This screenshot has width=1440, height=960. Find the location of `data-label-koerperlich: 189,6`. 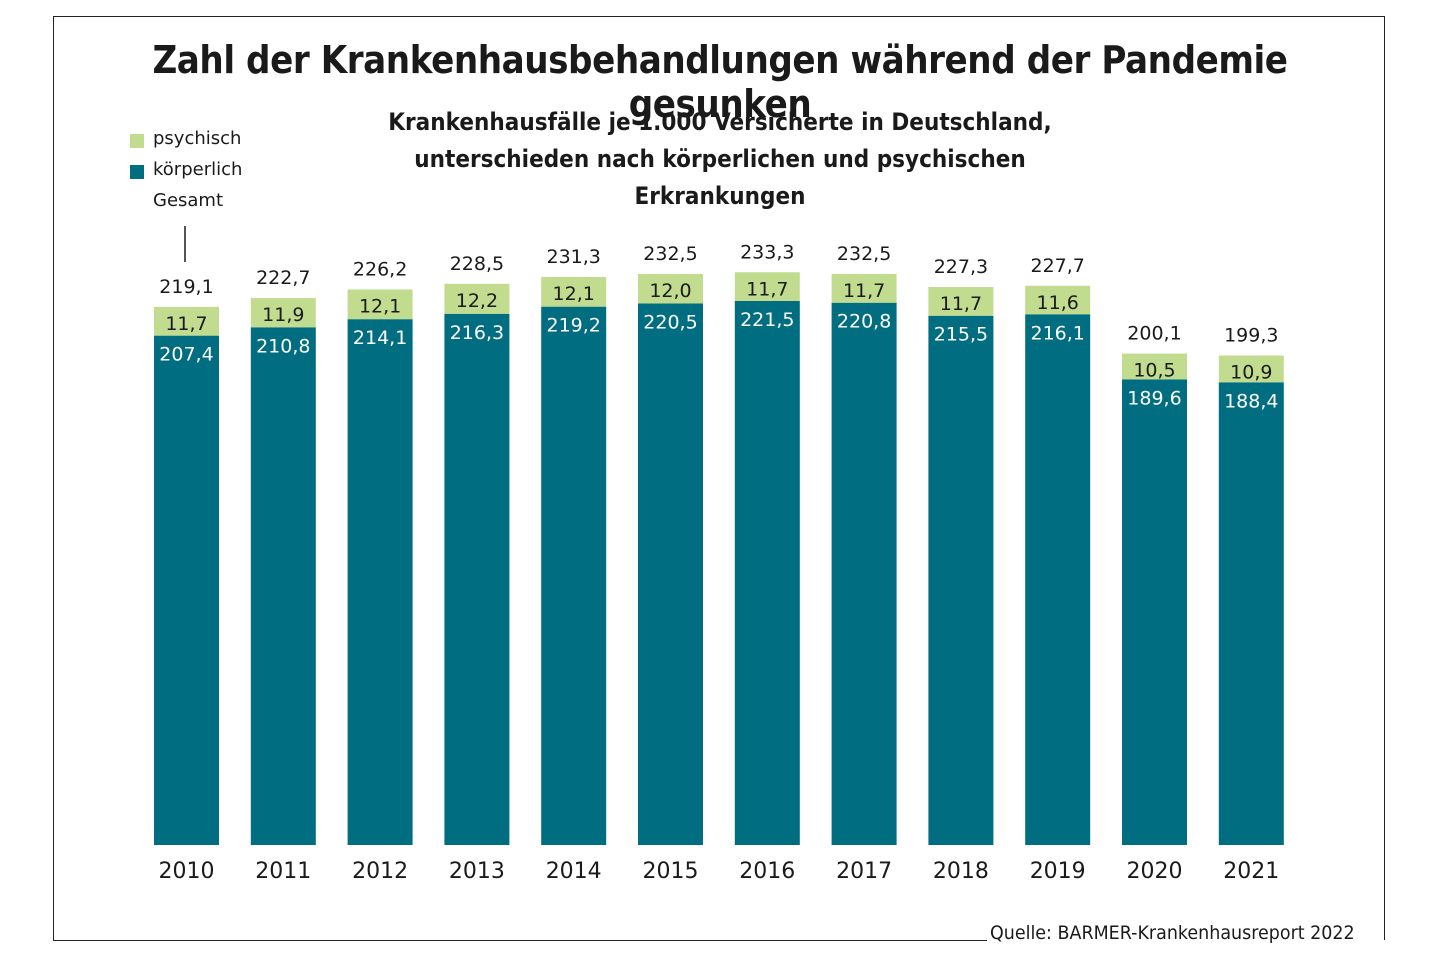

data-label-koerperlich: 189,6 is located at coordinates (1154, 398).